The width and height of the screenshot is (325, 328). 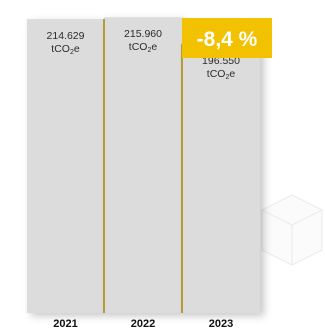 I want to click on x-label-2022: 2022, so click(x=143, y=323).